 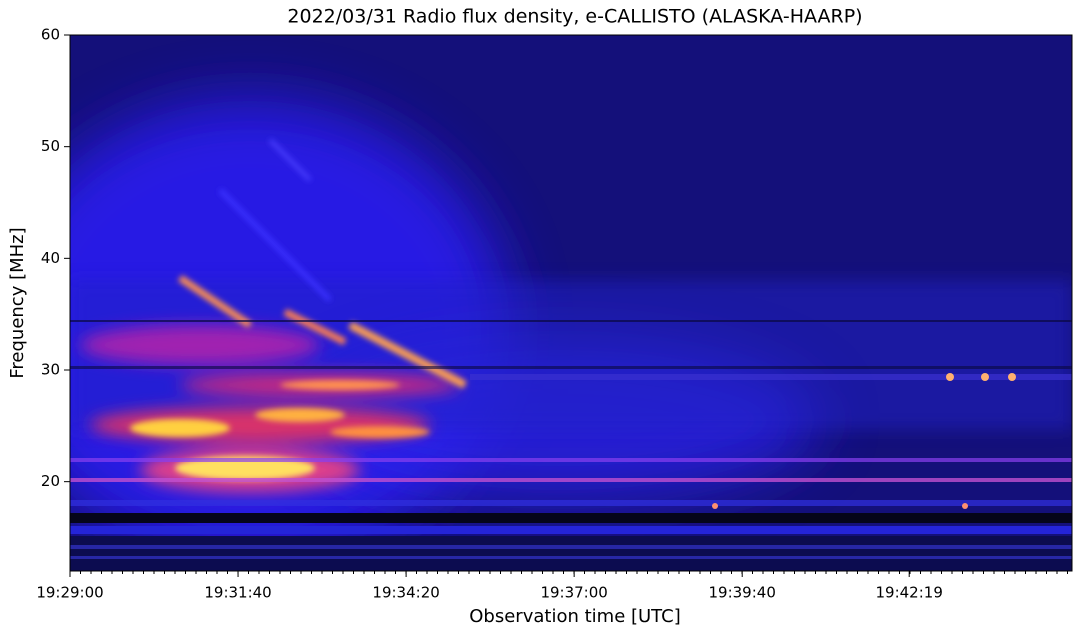 I want to click on x-tick-label: 19:34:20, so click(x=405, y=593).